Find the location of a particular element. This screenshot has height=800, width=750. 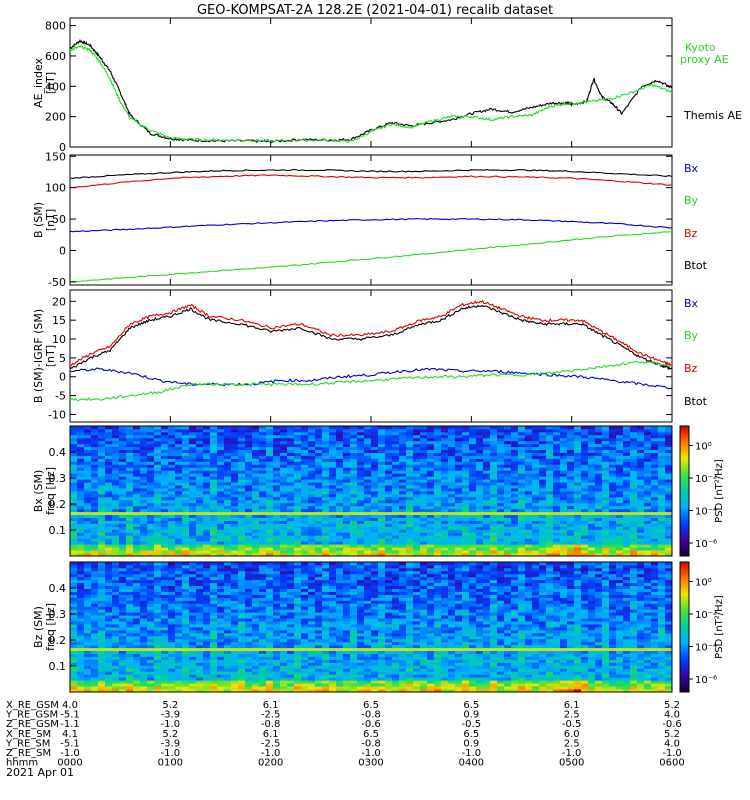

ytick-label: 50 is located at coordinates (59, 219).